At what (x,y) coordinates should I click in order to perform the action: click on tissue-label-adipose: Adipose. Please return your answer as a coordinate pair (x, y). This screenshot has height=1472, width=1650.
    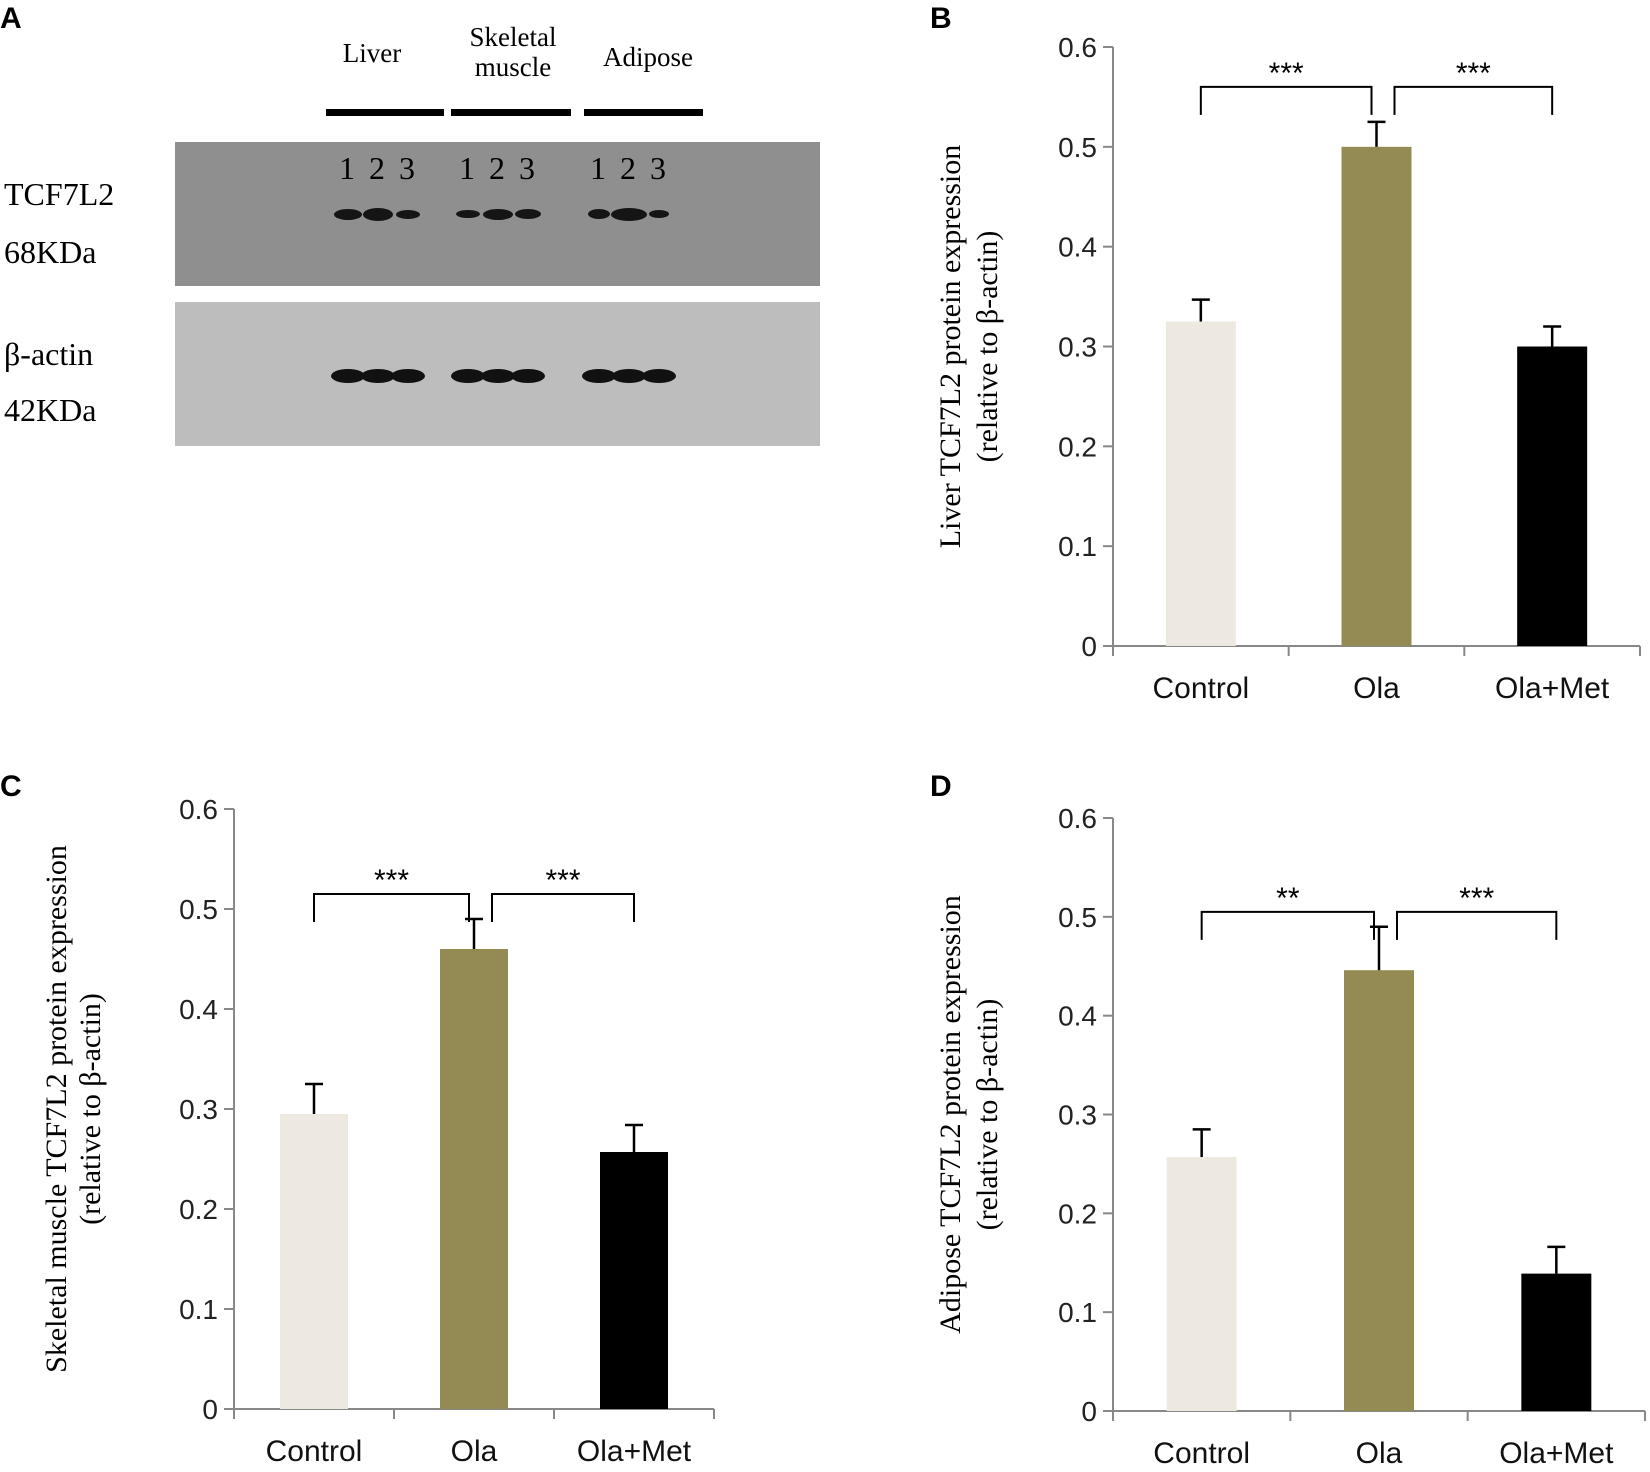
    Looking at the image, I should click on (648, 57).